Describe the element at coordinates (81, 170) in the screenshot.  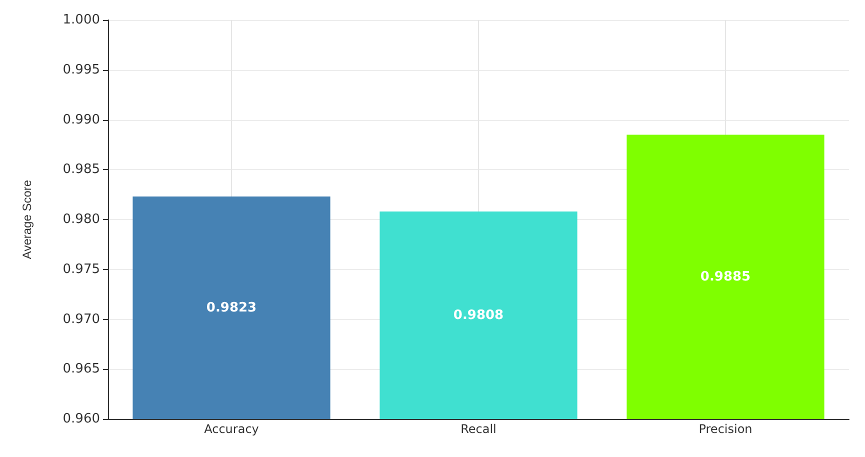
I see `y-tick-label: 0.985` at that location.